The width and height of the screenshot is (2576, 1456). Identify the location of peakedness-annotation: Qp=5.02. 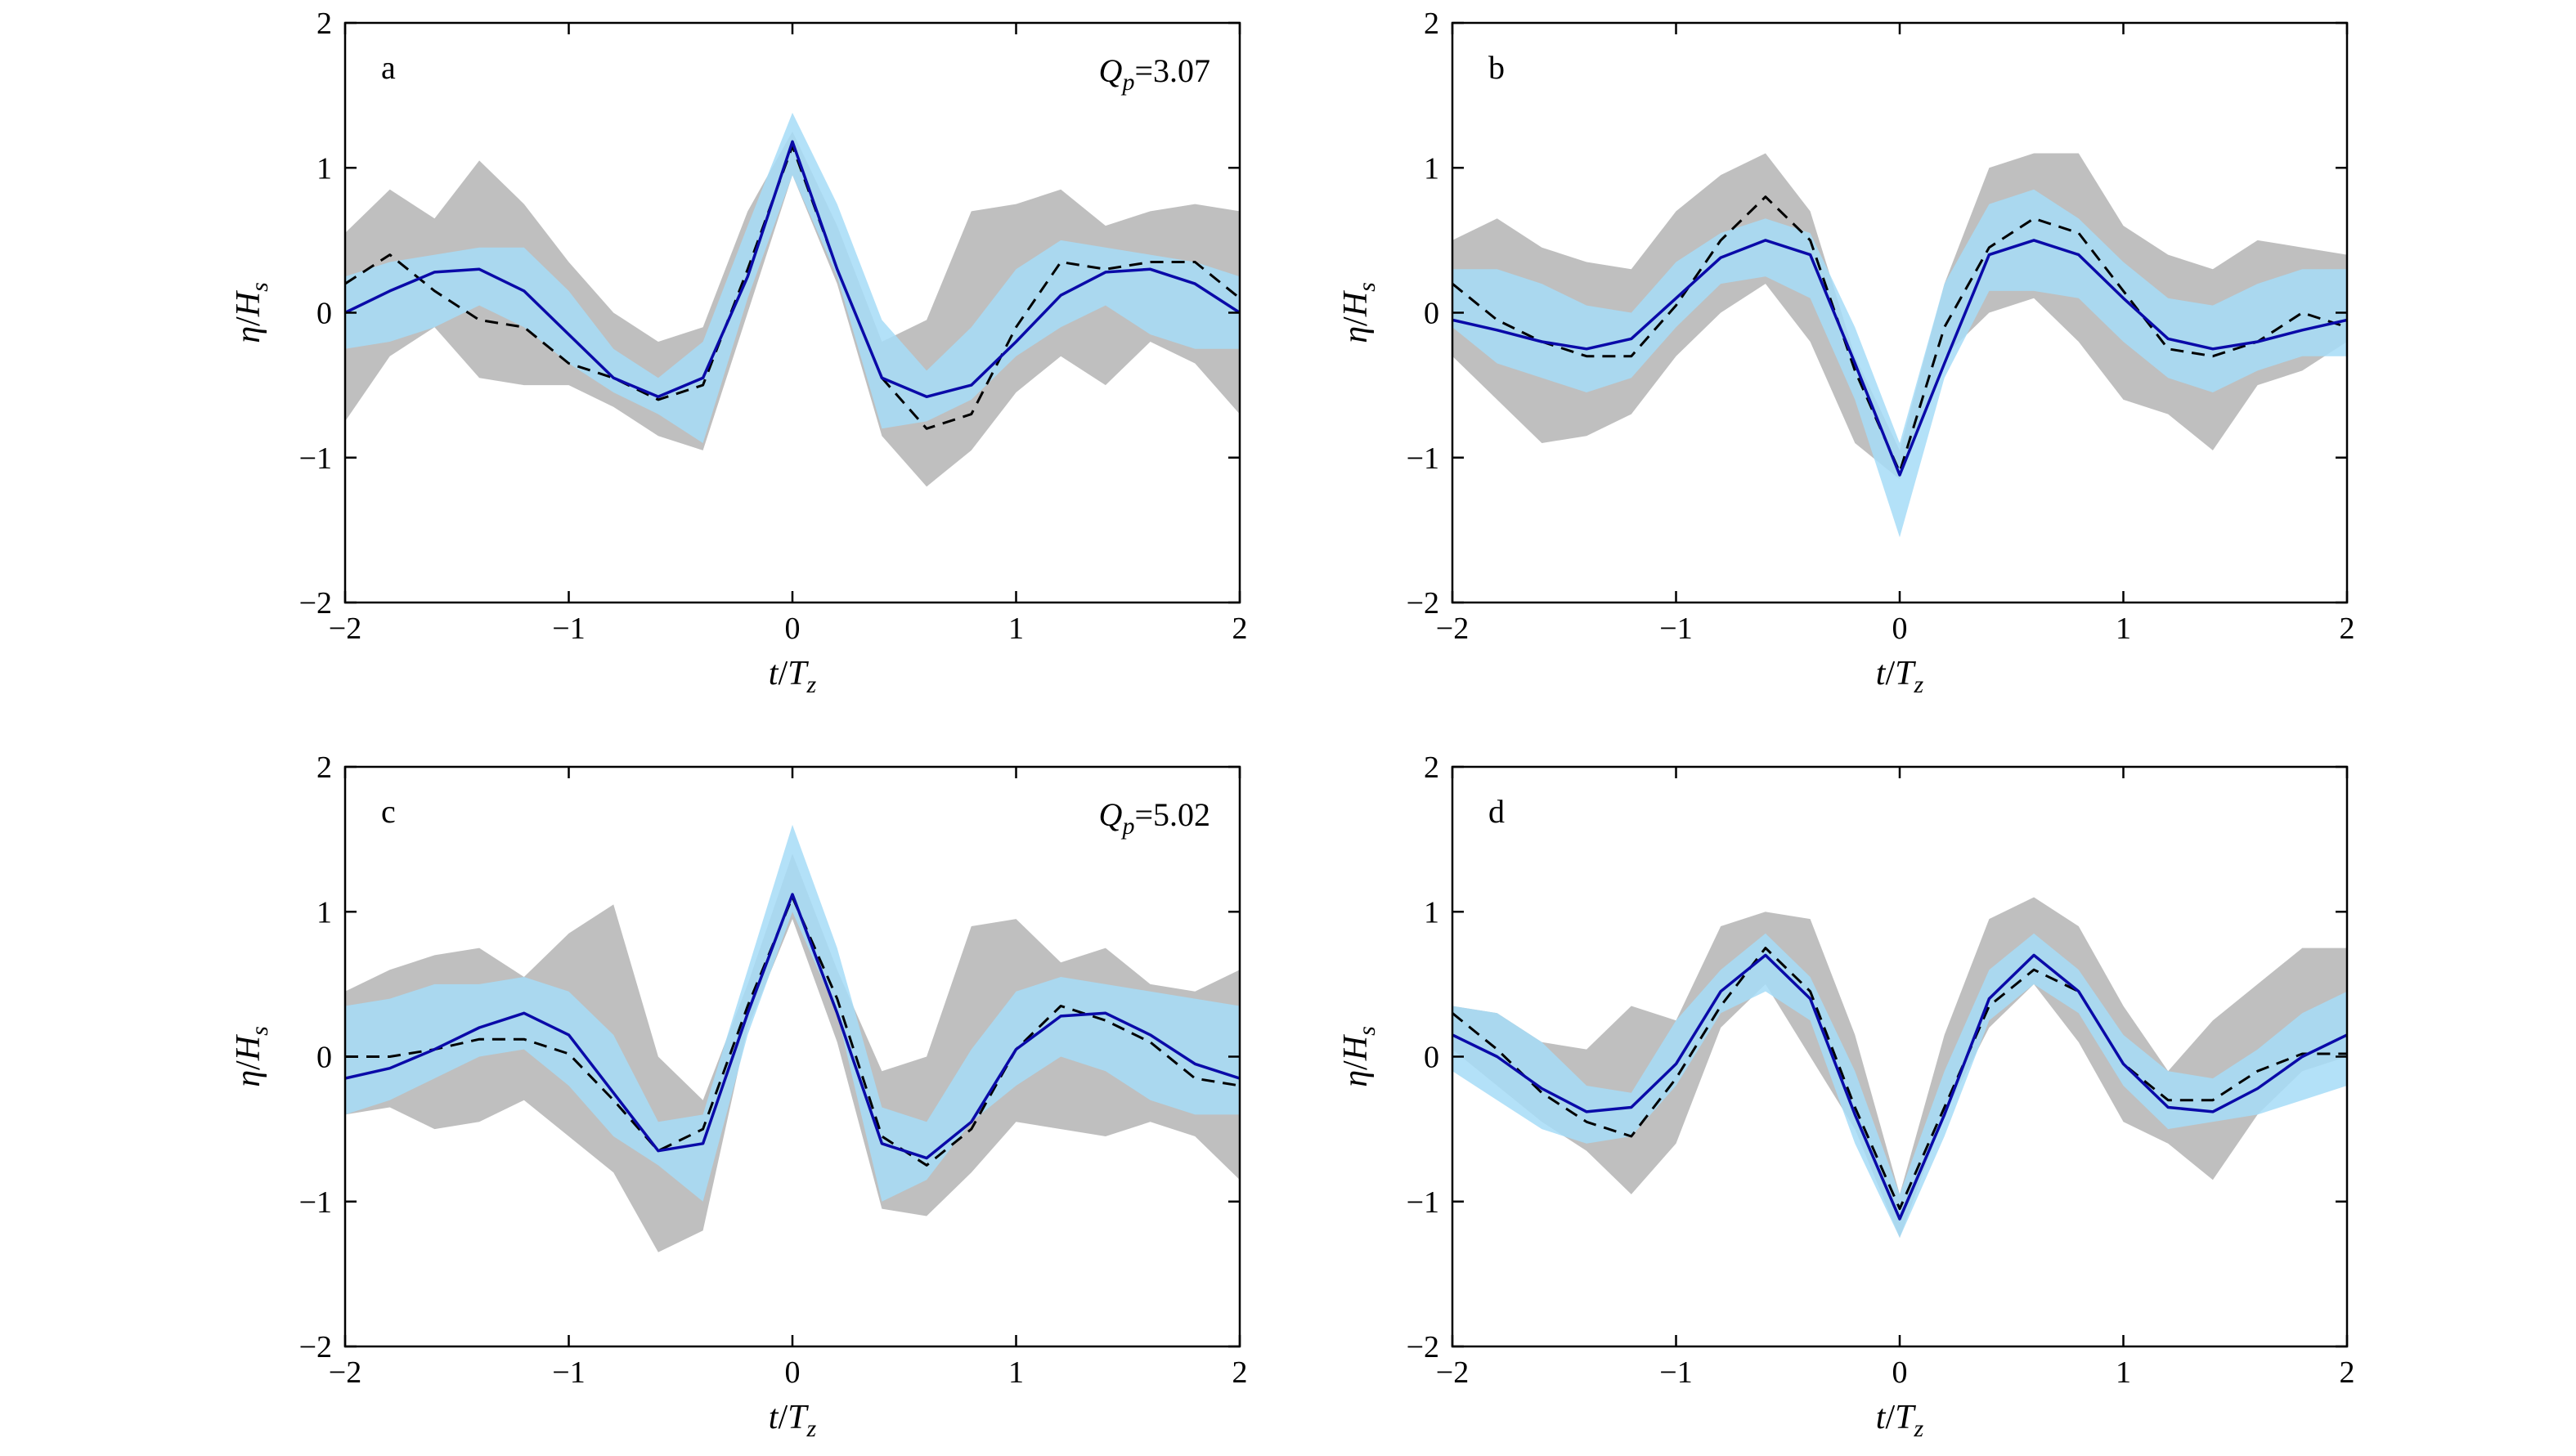
(1154, 818).